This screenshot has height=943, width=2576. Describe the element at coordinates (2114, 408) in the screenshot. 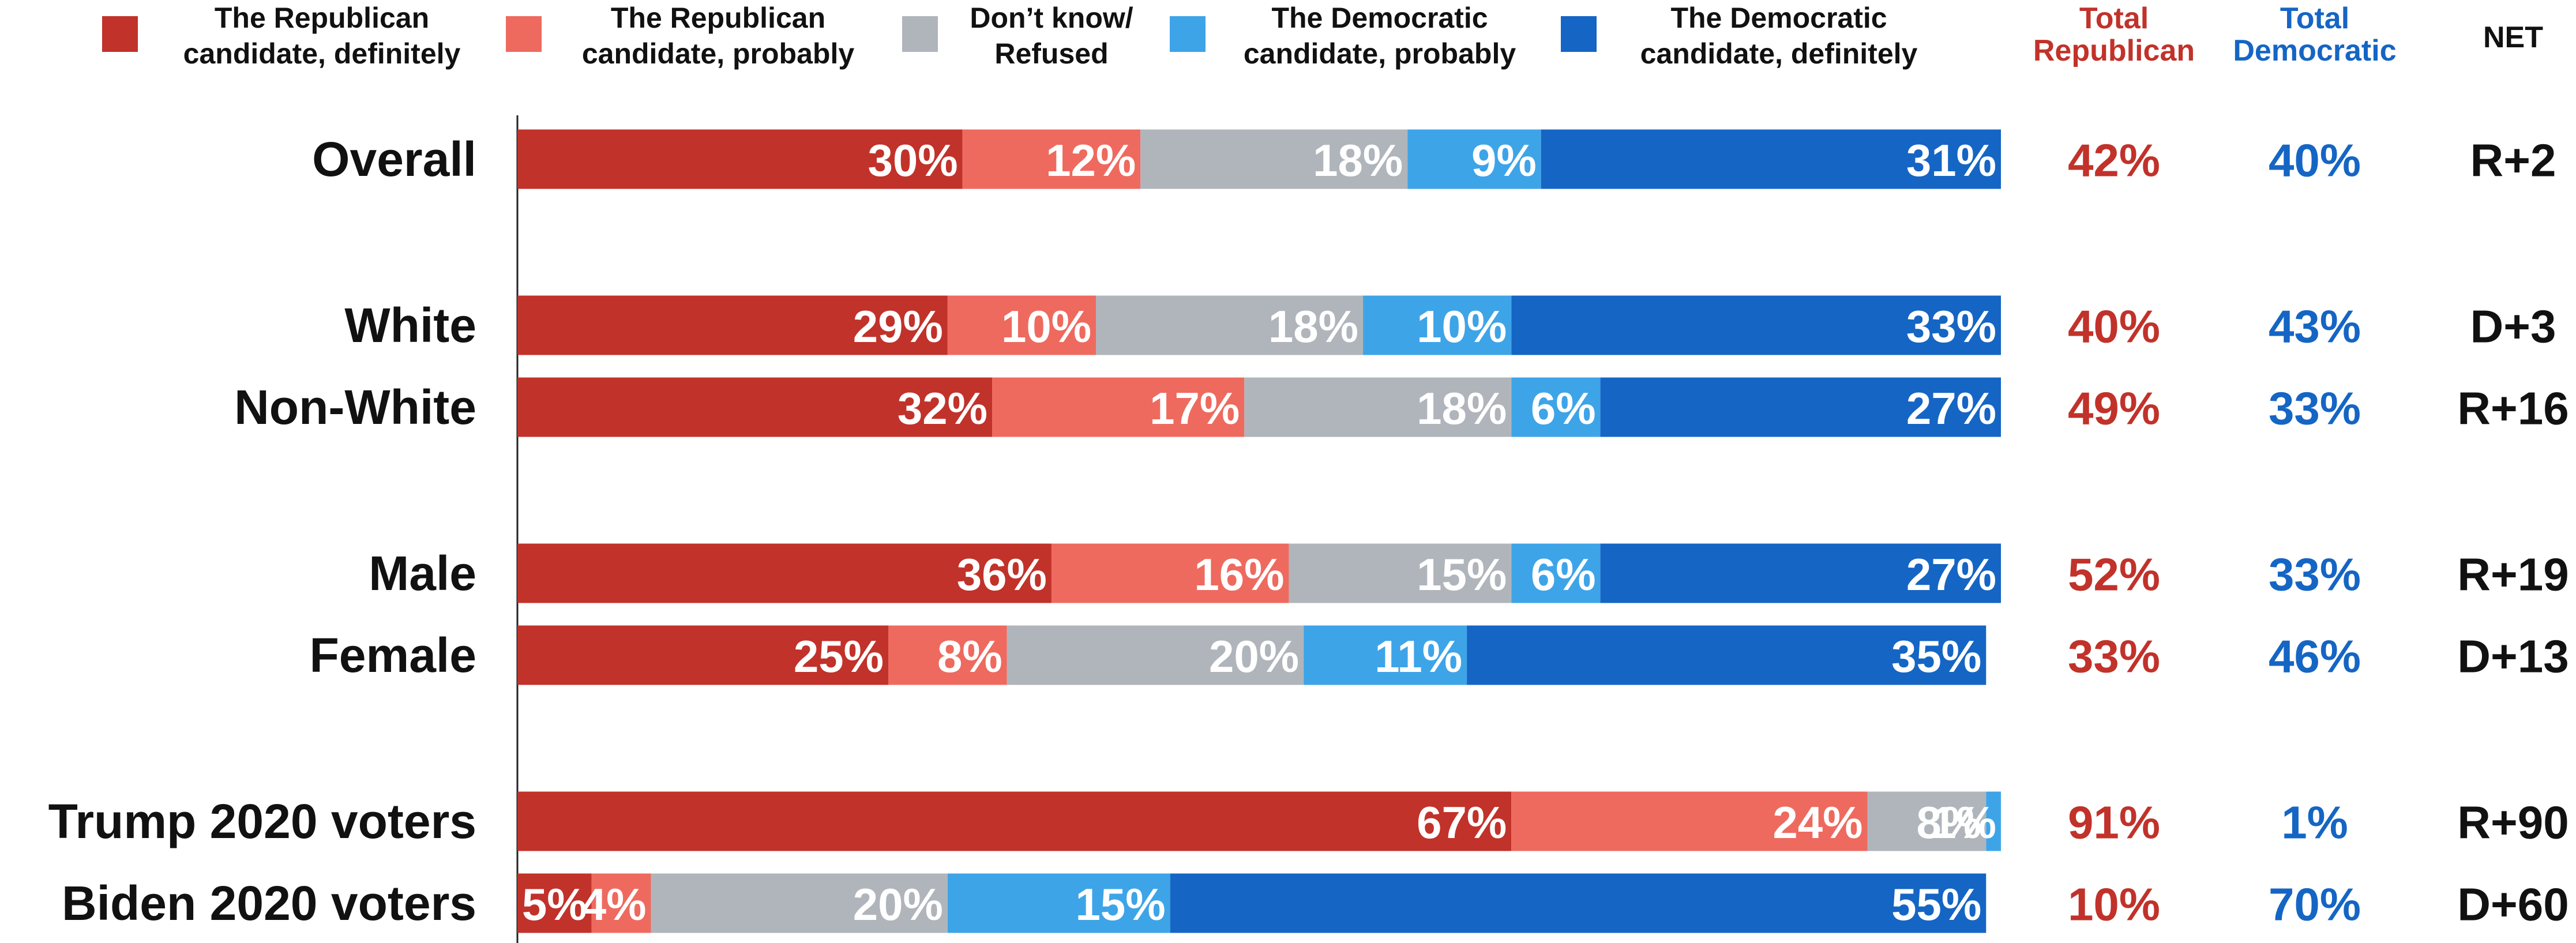

I see `column-value: 49%` at that location.